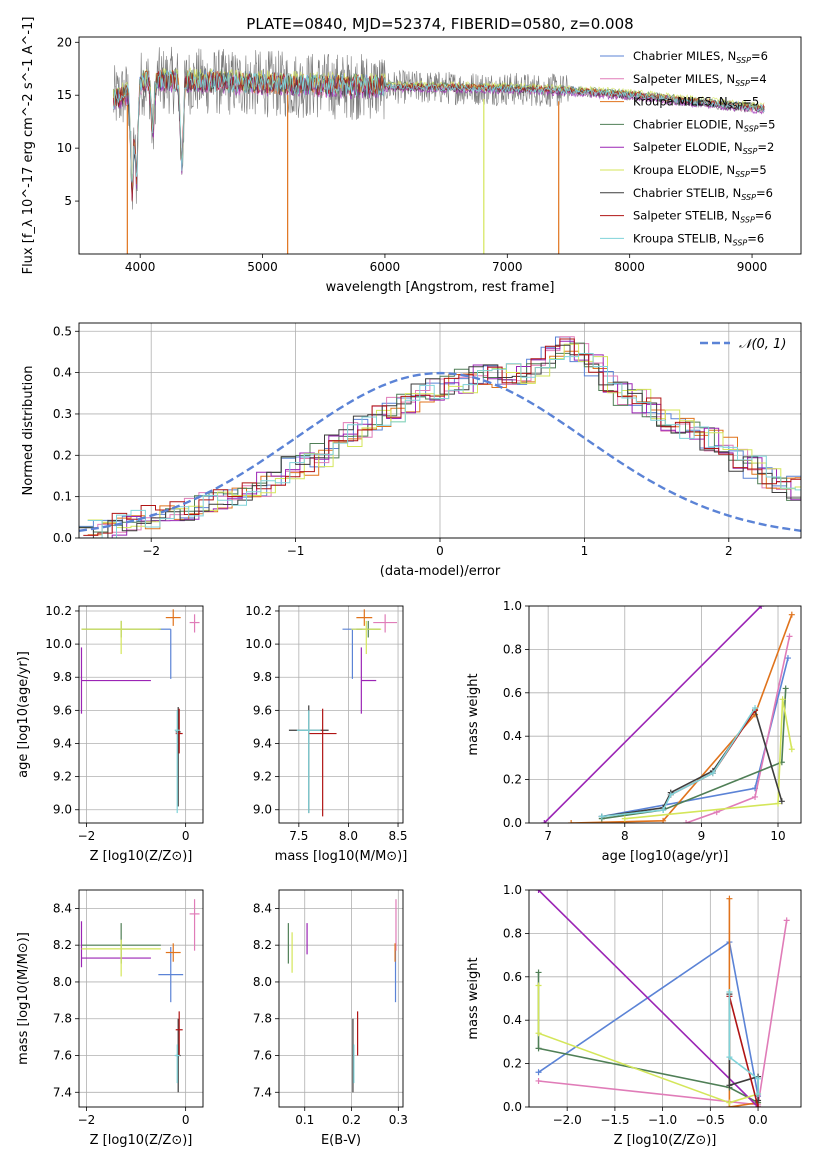 Image resolution: width=819 pixels, height=1170 pixels. What do you see at coordinates (698, 239) in the screenshot?
I see `legend-label-kroupa-stelib: Kroupa STELIB, NSSP=6` at bounding box center [698, 239].